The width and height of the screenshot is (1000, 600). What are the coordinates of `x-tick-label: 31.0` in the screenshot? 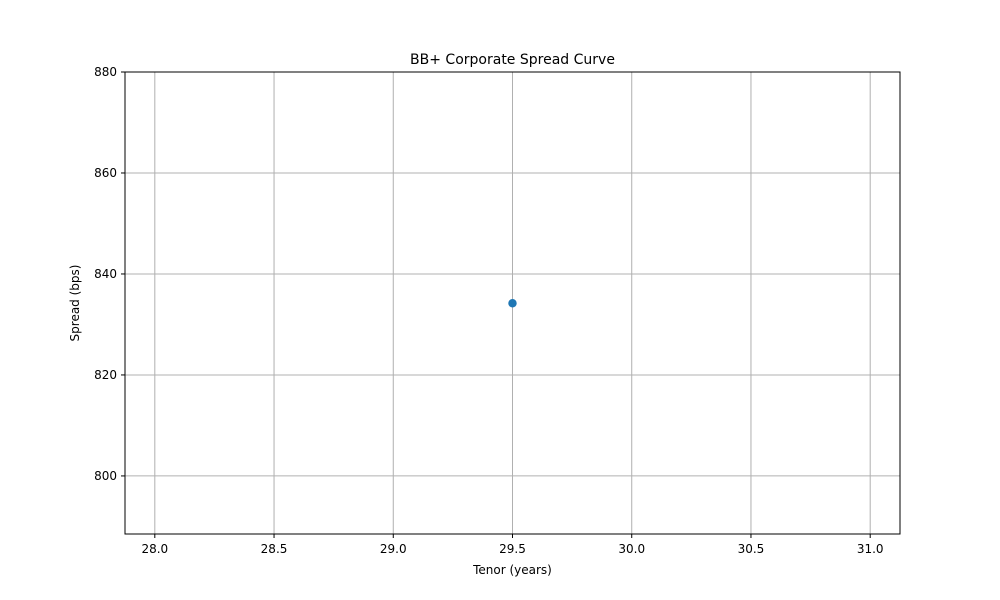 It's located at (870, 549).